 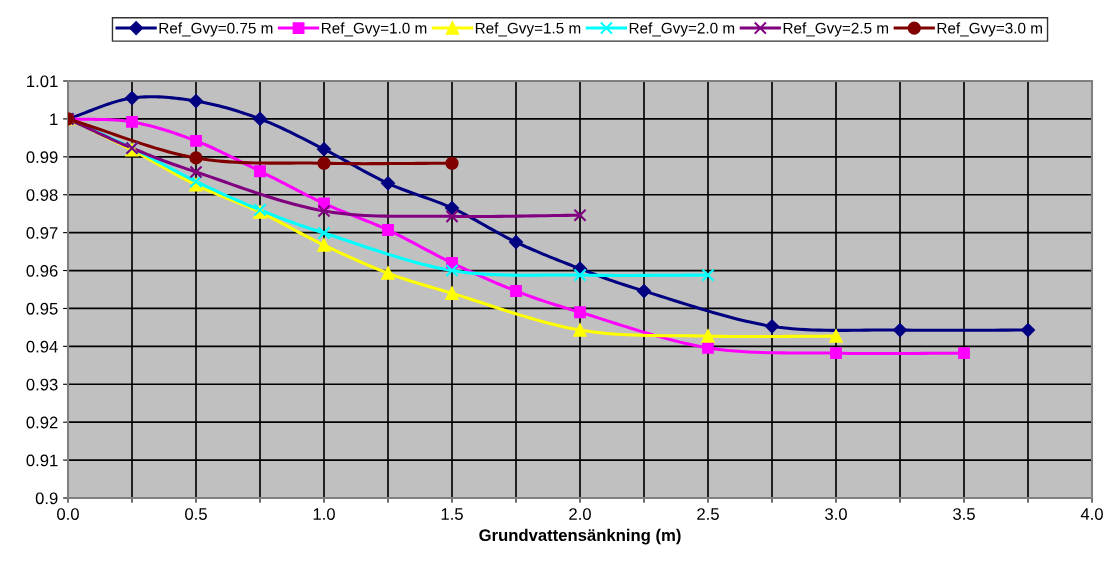 What do you see at coordinates (580, 514) in the screenshot?
I see `x-tick-label: 2.0` at bounding box center [580, 514].